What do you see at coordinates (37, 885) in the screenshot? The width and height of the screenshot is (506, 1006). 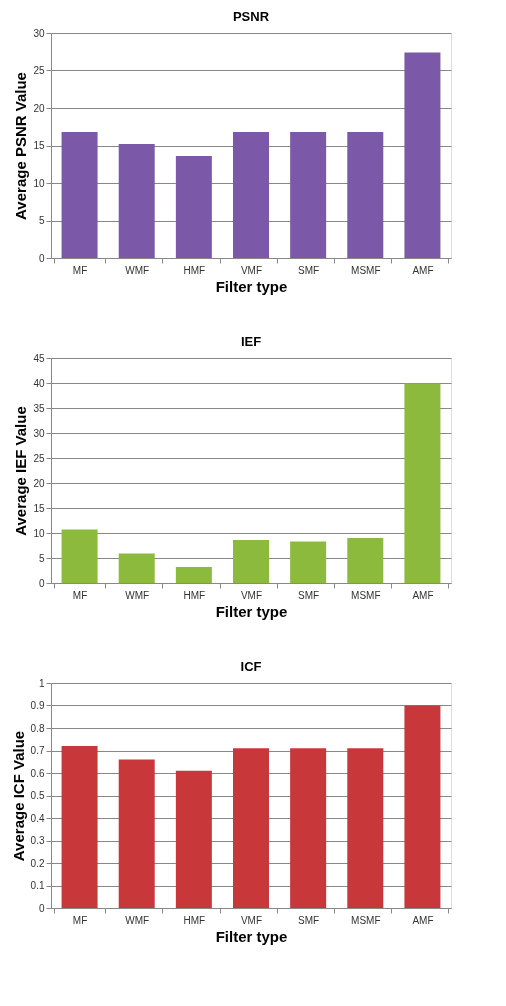 I see `y-tick-label: 0.1` at bounding box center [37, 885].